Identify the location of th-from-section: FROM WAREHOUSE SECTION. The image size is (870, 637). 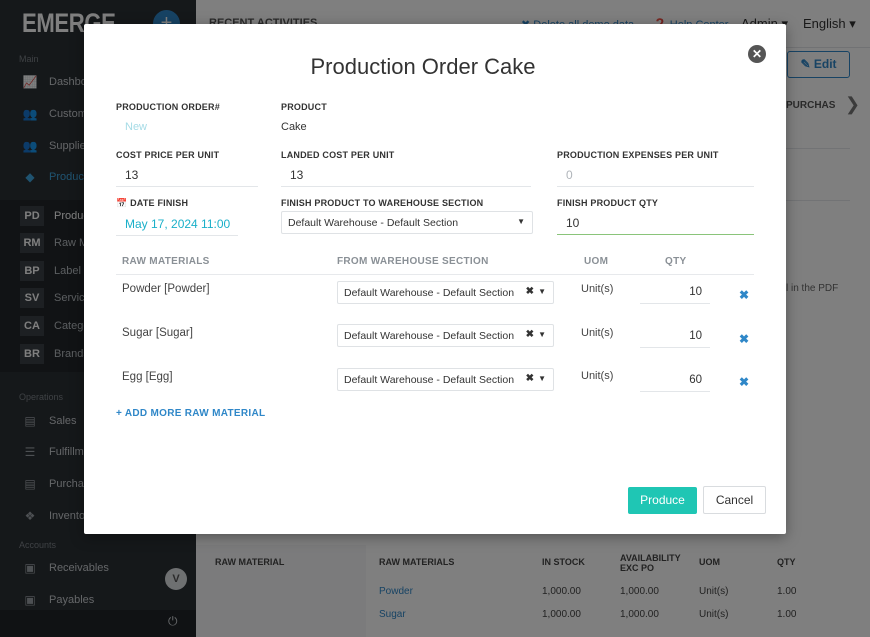
(413, 261).